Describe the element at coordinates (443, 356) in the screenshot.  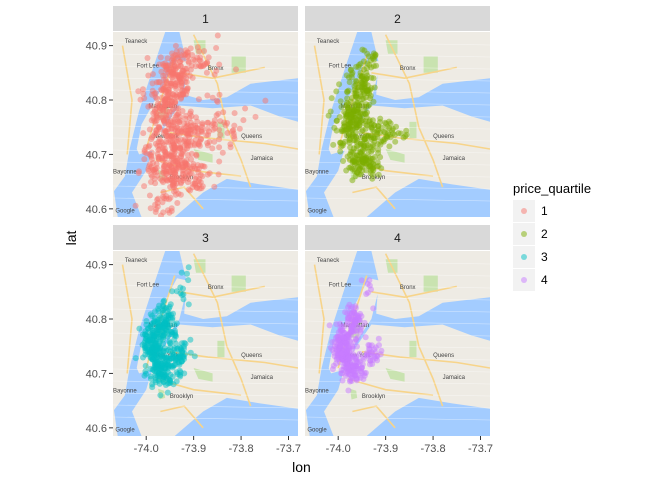
I see `map-place-label: Queens` at that location.